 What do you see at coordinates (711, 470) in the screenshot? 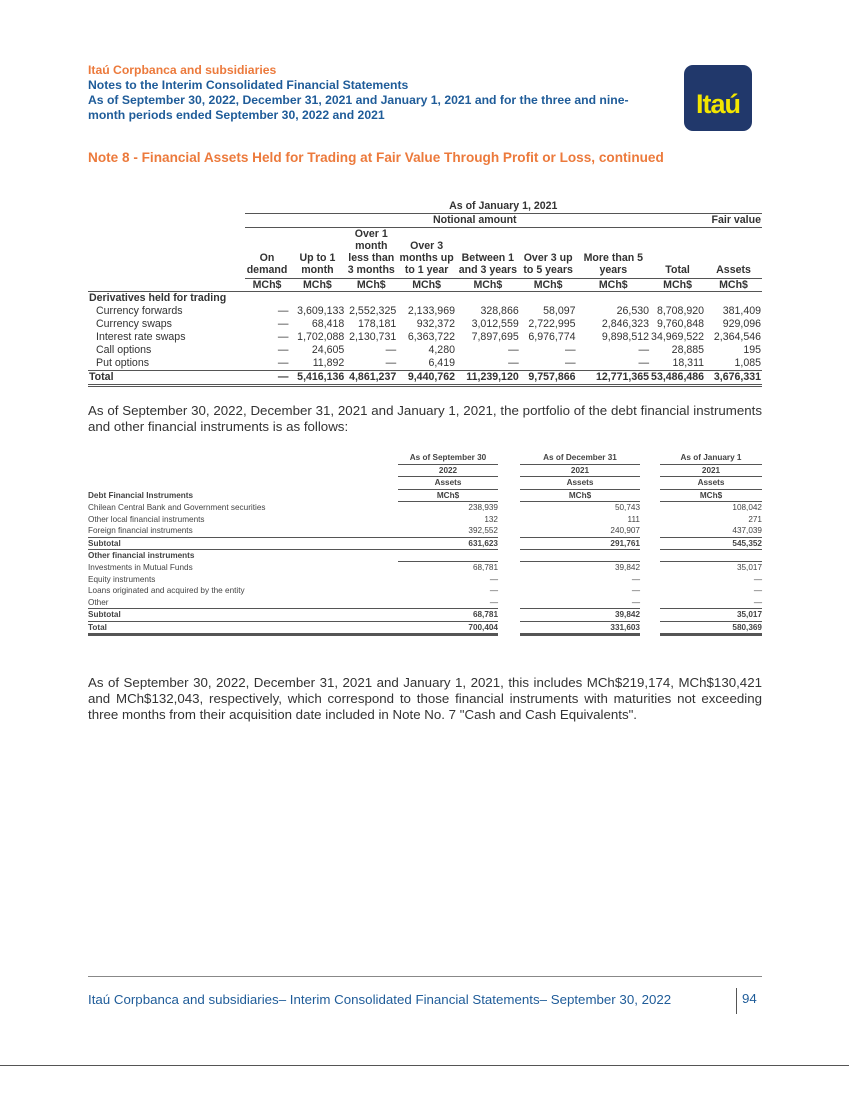
I see `column-header-year: 2021` at bounding box center [711, 470].